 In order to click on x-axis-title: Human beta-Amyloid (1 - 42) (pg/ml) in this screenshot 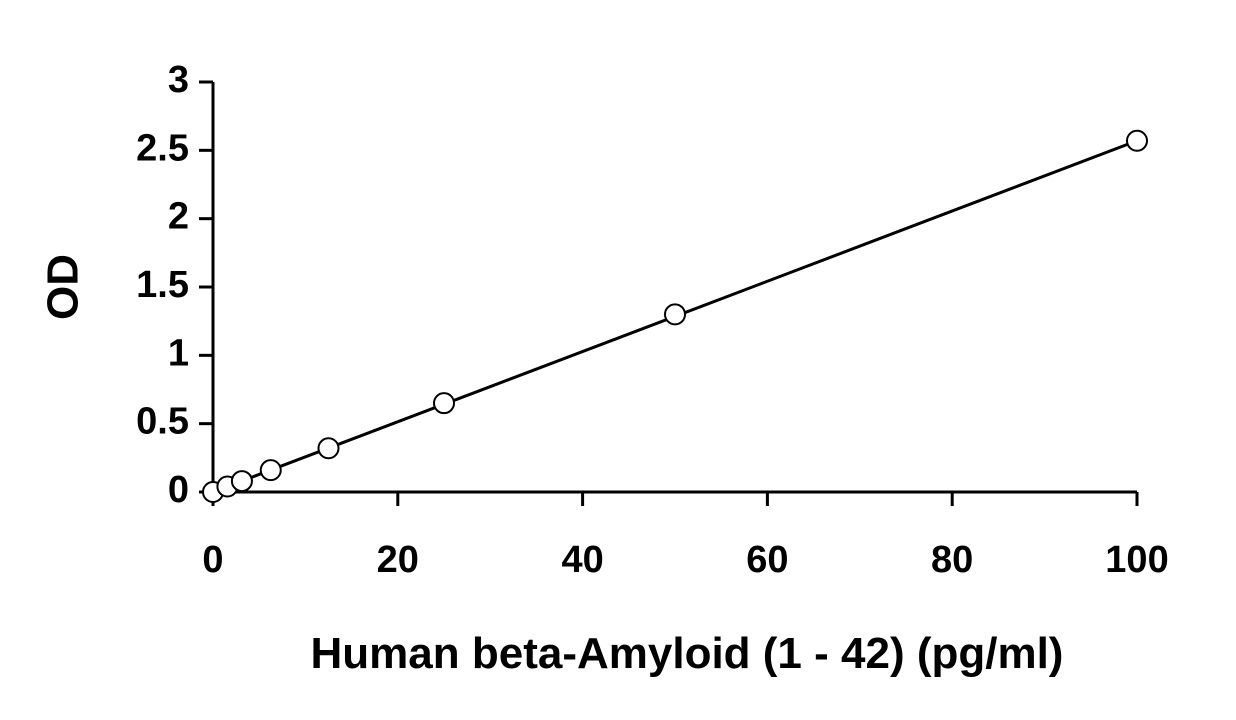, I will do `click(687, 653)`.